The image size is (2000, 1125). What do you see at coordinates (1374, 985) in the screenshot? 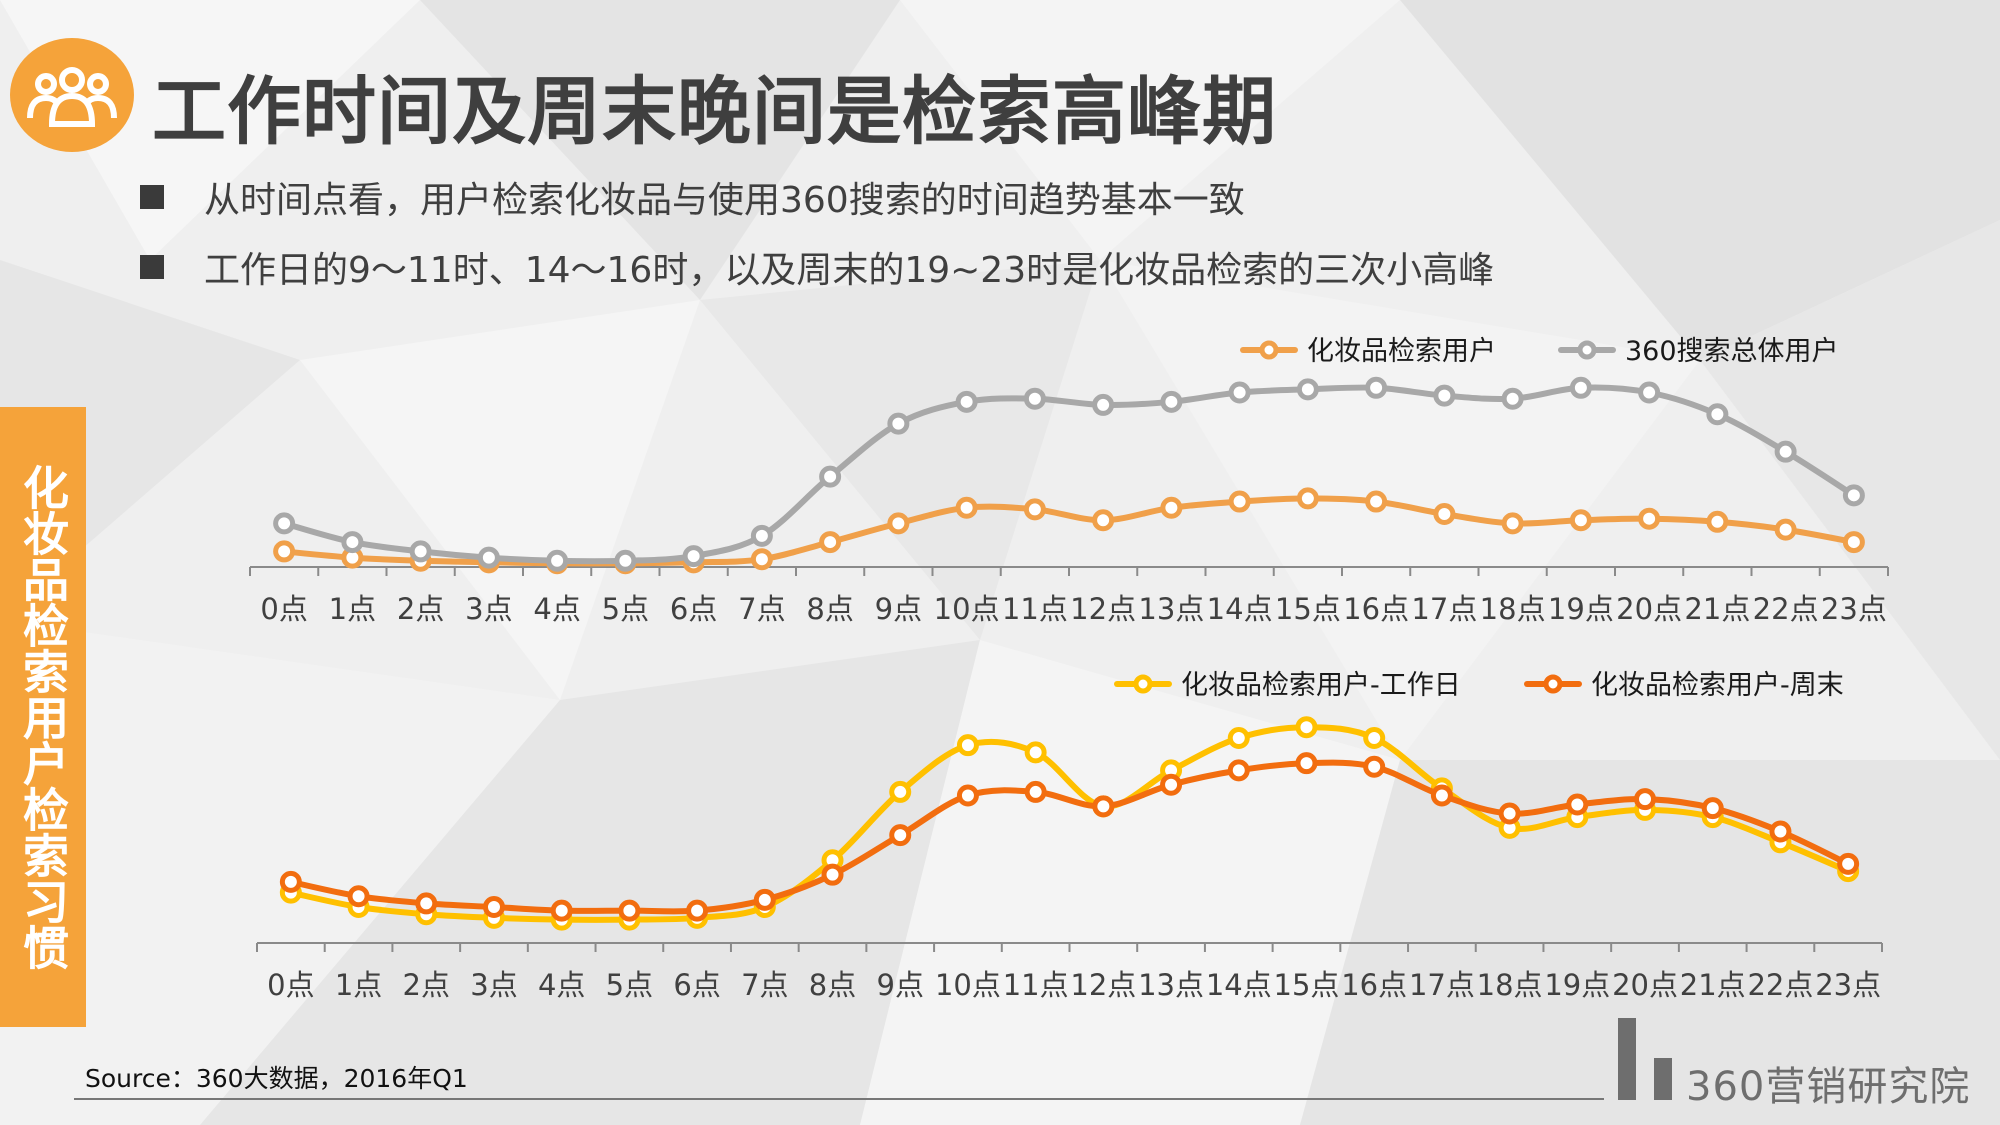
I see `x-tick-label: 16点` at bounding box center [1374, 985].